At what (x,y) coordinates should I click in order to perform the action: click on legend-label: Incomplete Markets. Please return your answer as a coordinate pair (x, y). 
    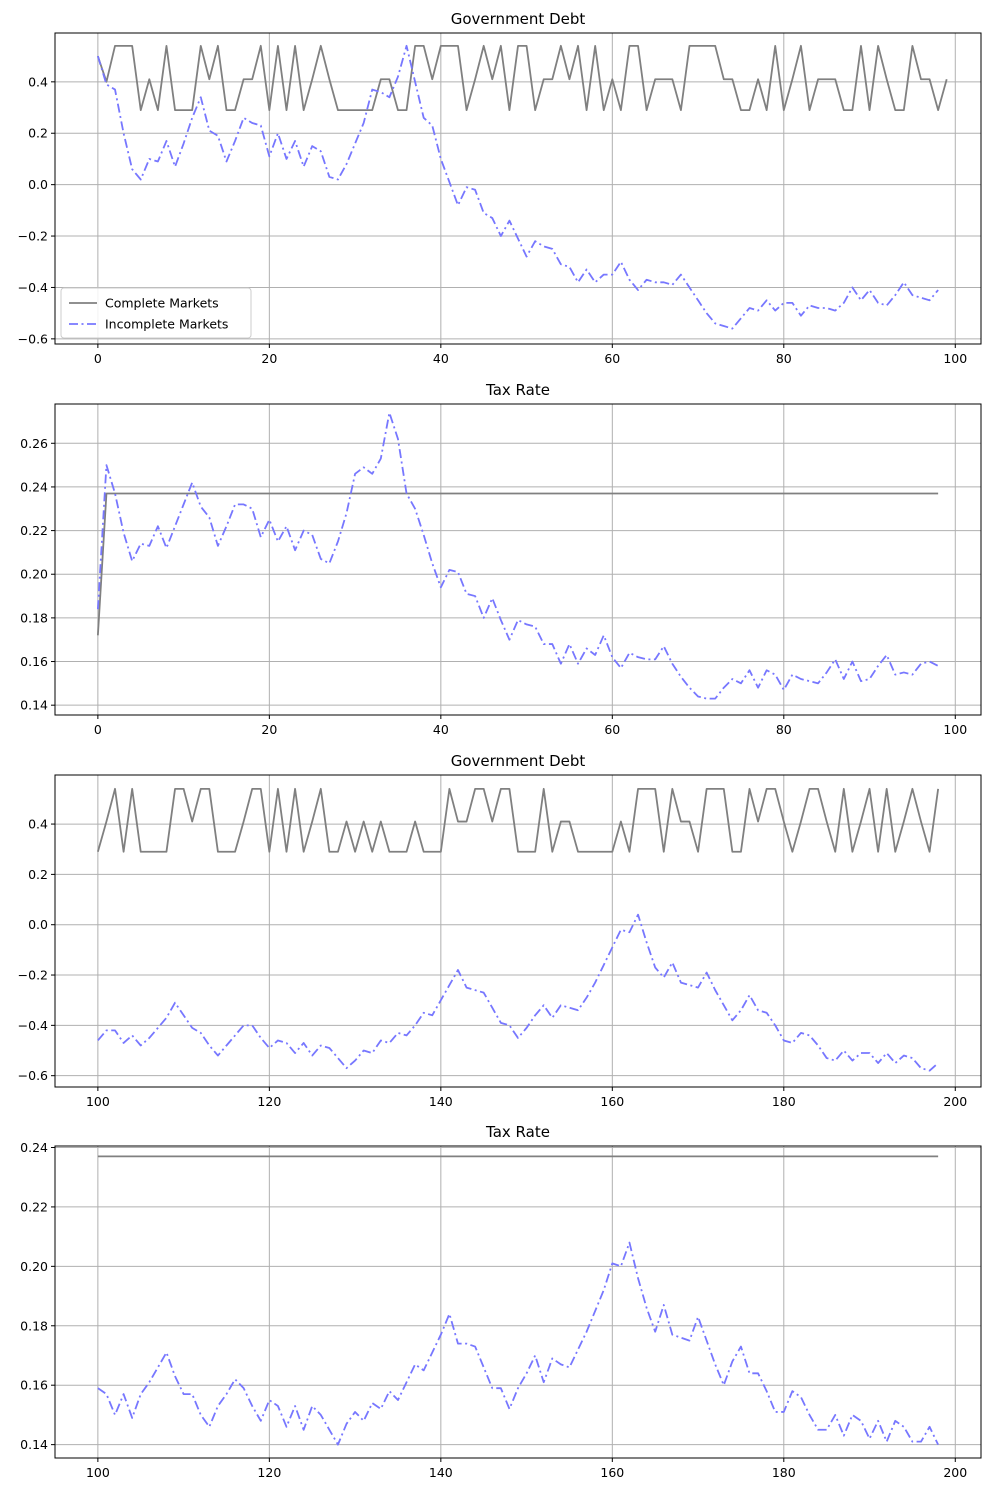
    Looking at the image, I should click on (166, 324).